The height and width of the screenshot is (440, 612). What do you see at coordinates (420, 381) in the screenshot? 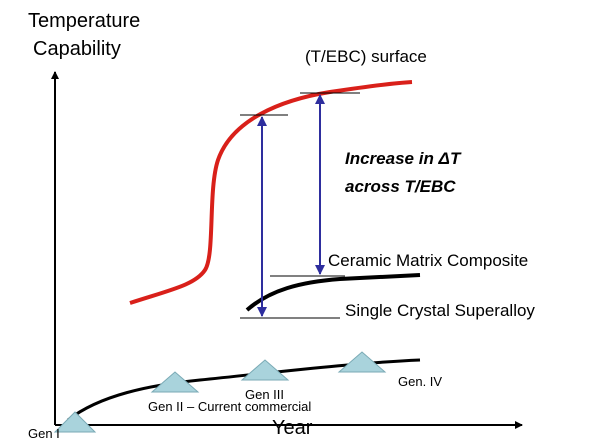
I see `gen-label: Gen. IV` at bounding box center [420, 381].